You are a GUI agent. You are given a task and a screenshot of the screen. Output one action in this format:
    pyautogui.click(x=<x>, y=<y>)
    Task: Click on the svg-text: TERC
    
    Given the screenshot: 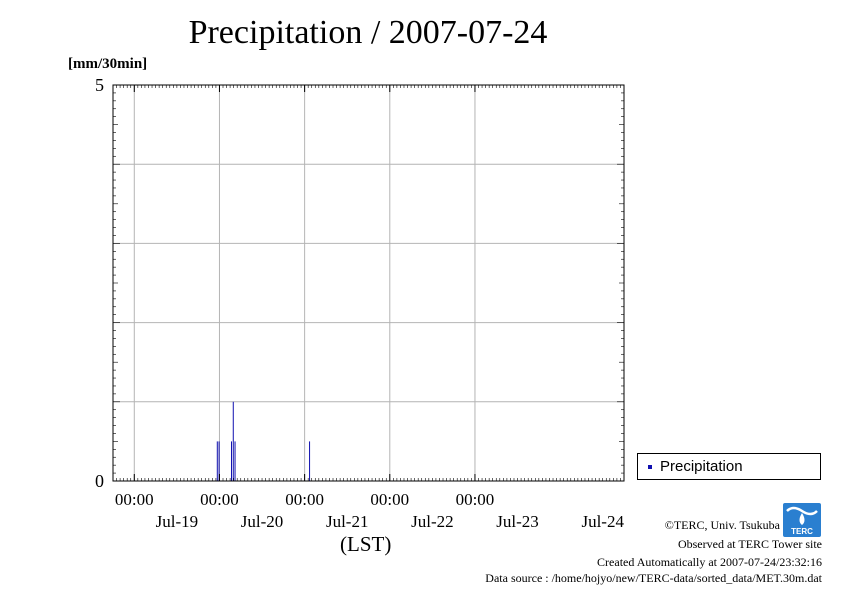 What is the action you would take?
    pyautogui.click(x=802, y=531)
    